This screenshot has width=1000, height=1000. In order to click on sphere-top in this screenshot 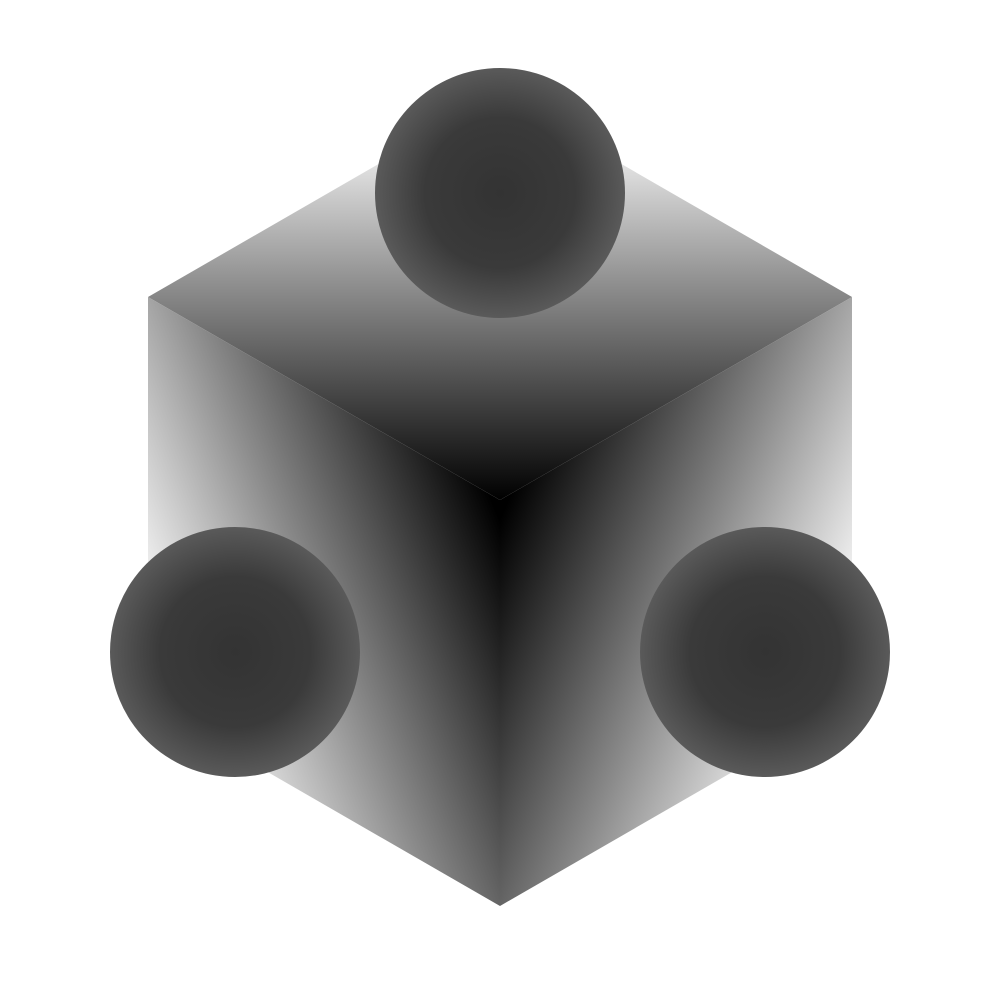, I will do `click(500, 193)`.